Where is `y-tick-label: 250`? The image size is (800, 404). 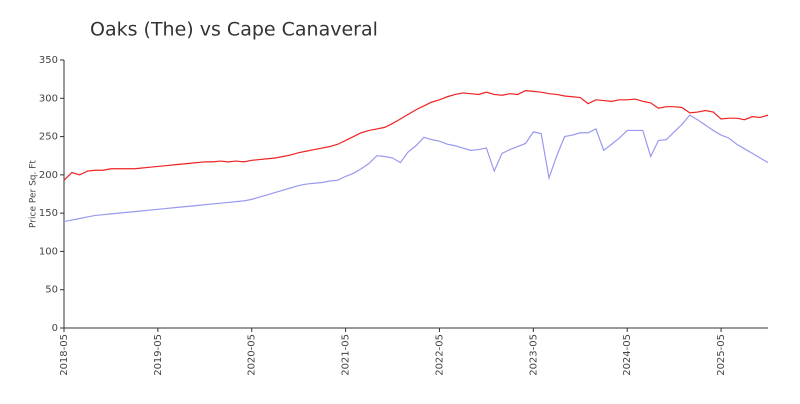 y-tick-label: 250 is located at coordinates (48, 137).